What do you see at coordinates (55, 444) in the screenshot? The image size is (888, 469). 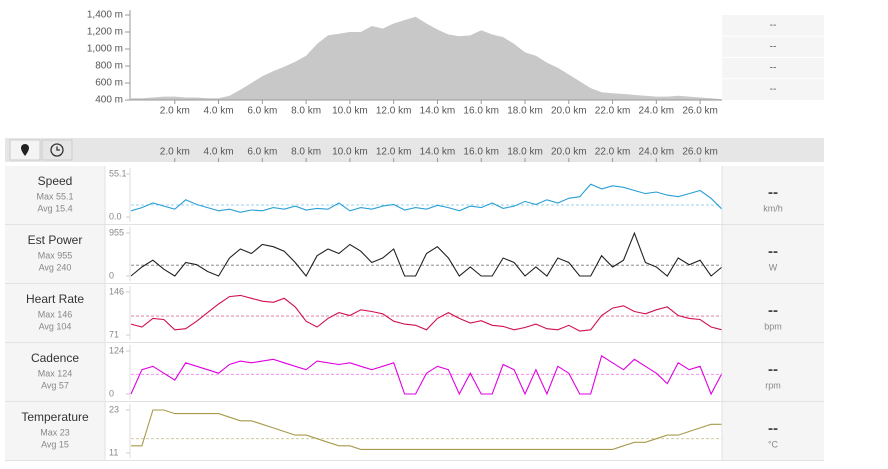 I see `row-avg: Avg 15` at bounding box center [55, 444].